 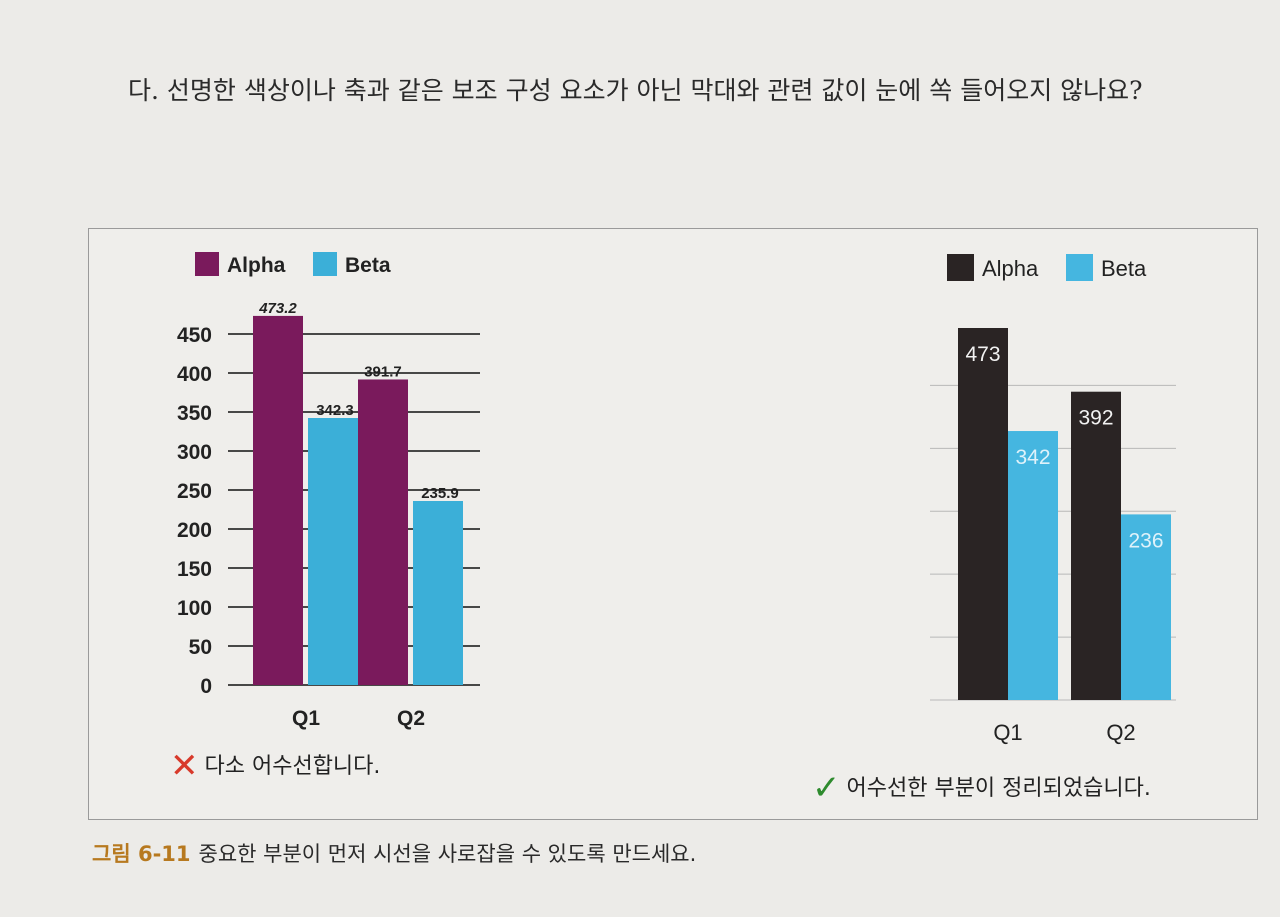 What do you see at coordinates (194, 413) in the screenshot?
I see `y-tick-label: 350` at bounding box center [194, 413].